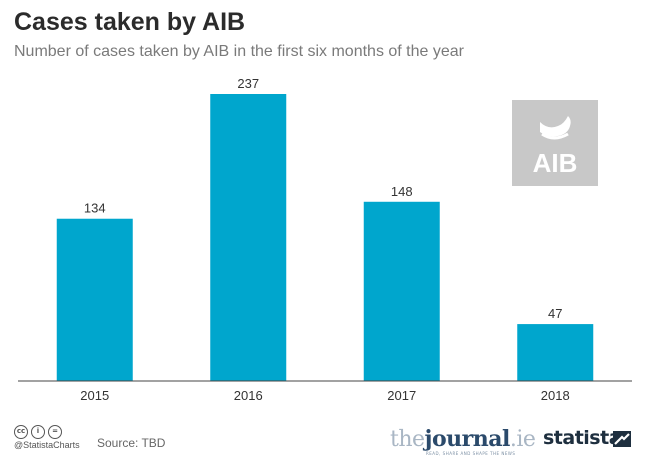 Image resolution: width=650 pixels, height=462 pixels. I want to click on journal-name: journal, so click(467, 439).